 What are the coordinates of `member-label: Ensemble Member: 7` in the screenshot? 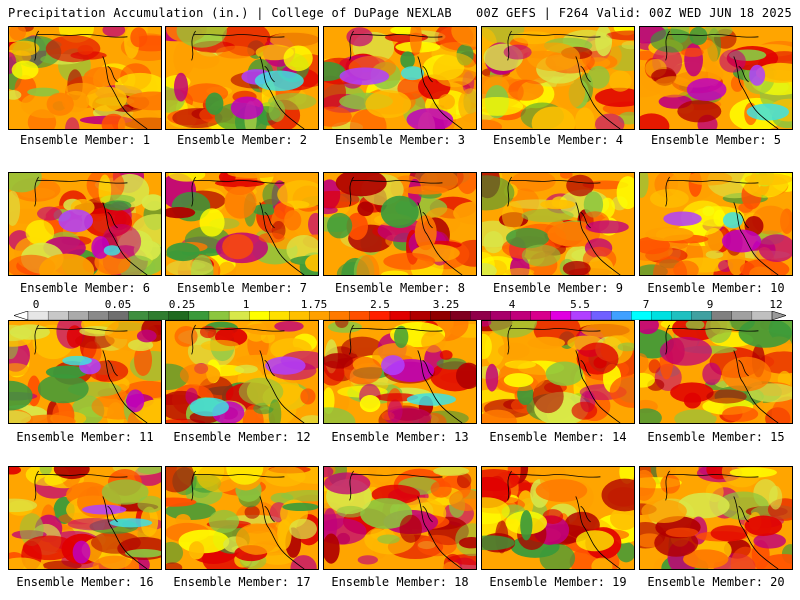 It's located at (242, 288).